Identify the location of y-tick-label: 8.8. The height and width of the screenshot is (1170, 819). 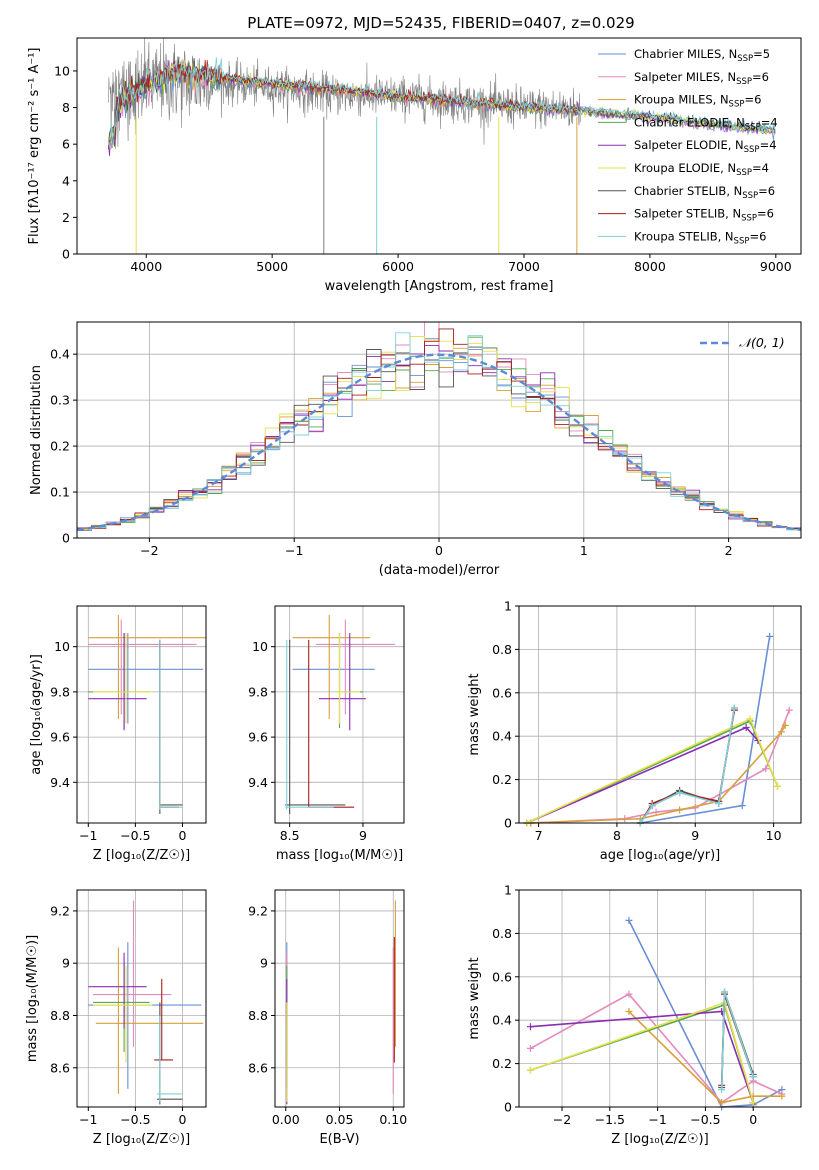
(60, 1015).